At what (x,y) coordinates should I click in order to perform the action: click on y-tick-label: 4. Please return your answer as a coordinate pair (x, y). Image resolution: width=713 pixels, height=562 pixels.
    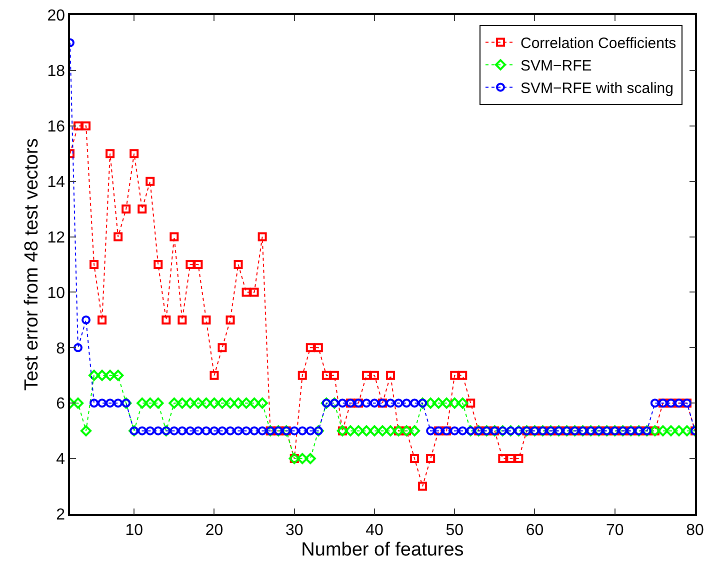
    Looking at the image, I should click on (61, 459).